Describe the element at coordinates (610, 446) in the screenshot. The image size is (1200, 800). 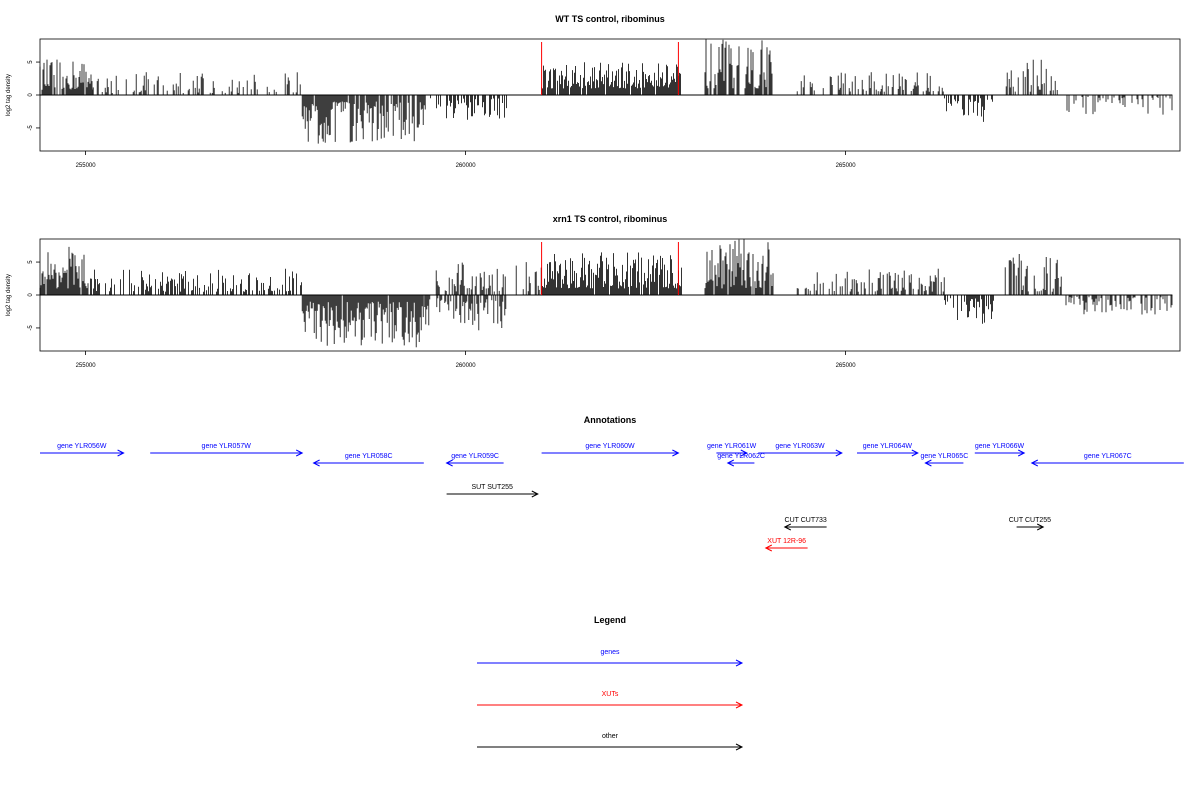
I see `feature-label: gene YLR060W` at that location.